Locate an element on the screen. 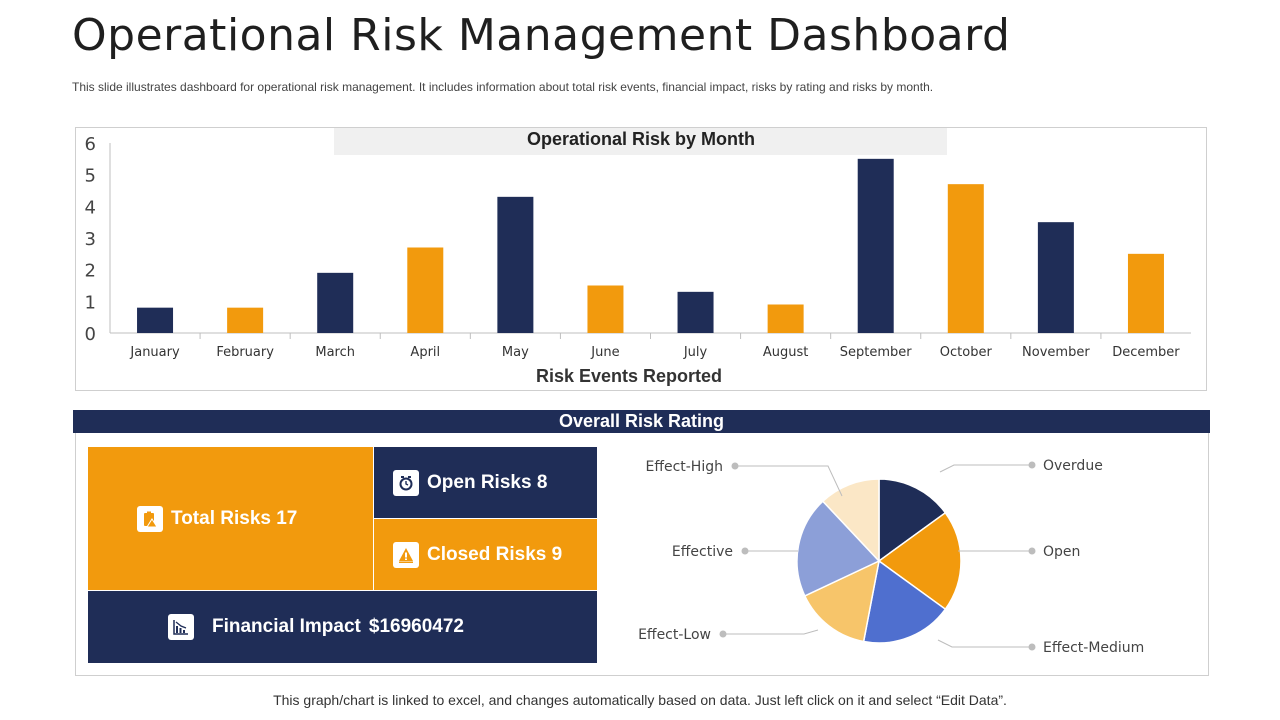  y-tick-label: 1 is located at coordinates (90, 302).